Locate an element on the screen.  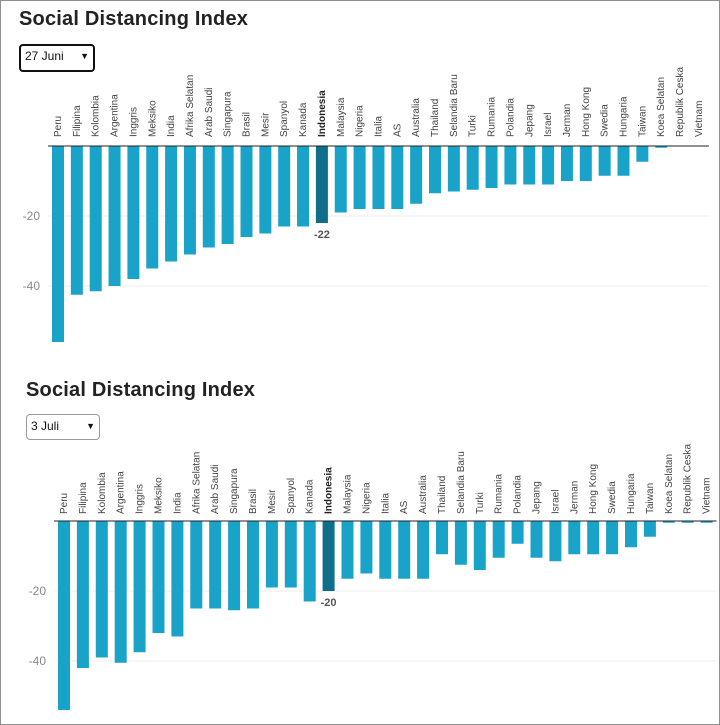
category-label: Spanyol is located at coordinates (284, 119).